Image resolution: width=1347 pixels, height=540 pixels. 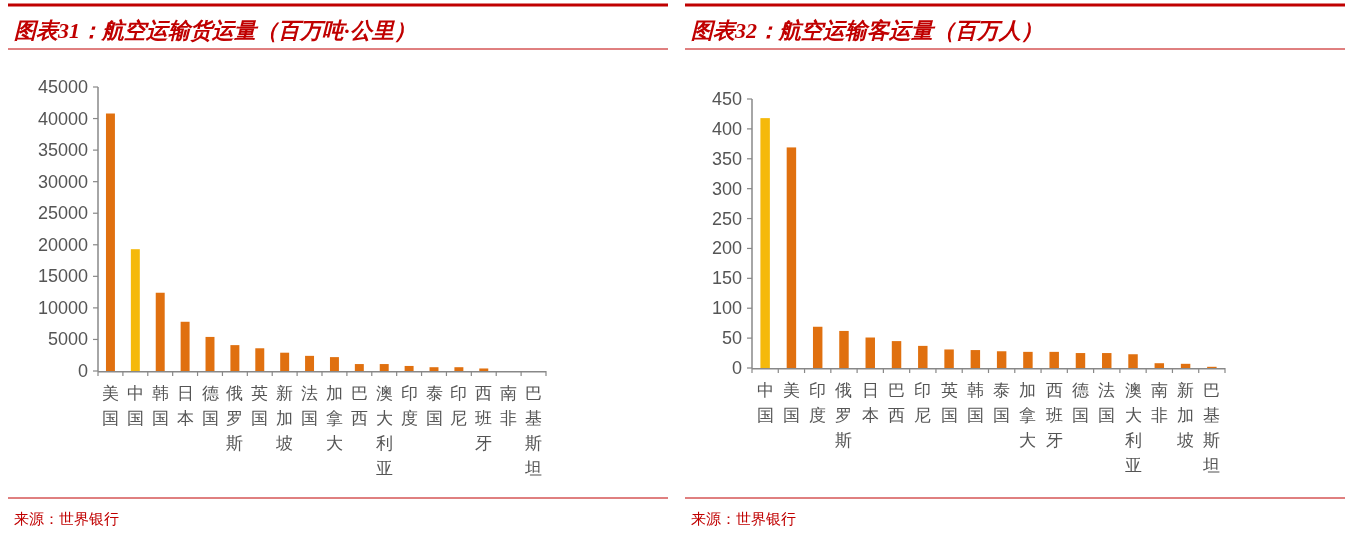 I want to click on y-tick-label: 100, so click(x=726, y=308).